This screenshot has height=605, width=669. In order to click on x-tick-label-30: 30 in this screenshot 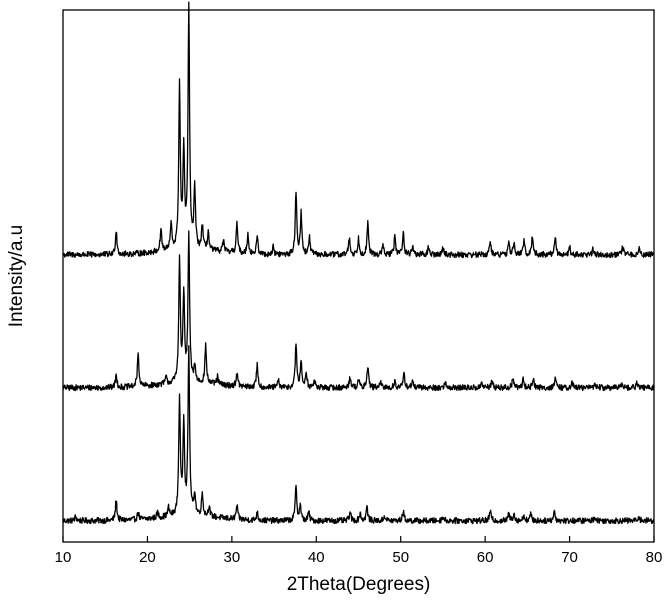, I will do `click(232, 557)`.